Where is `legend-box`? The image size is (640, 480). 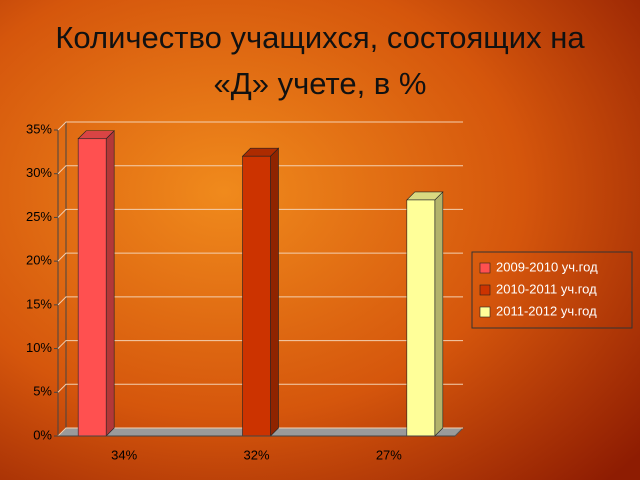
legend-box is located at coordinates (552, 290).